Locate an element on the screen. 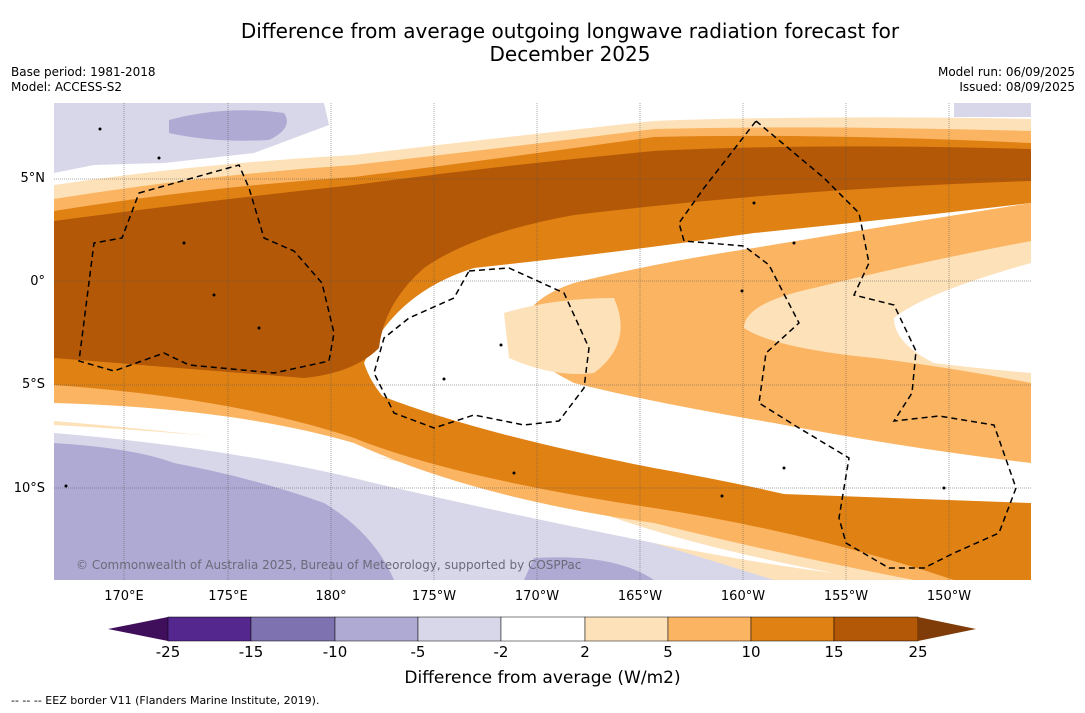  lon-label-155w: 155°W is located at coordinates (846, 596).